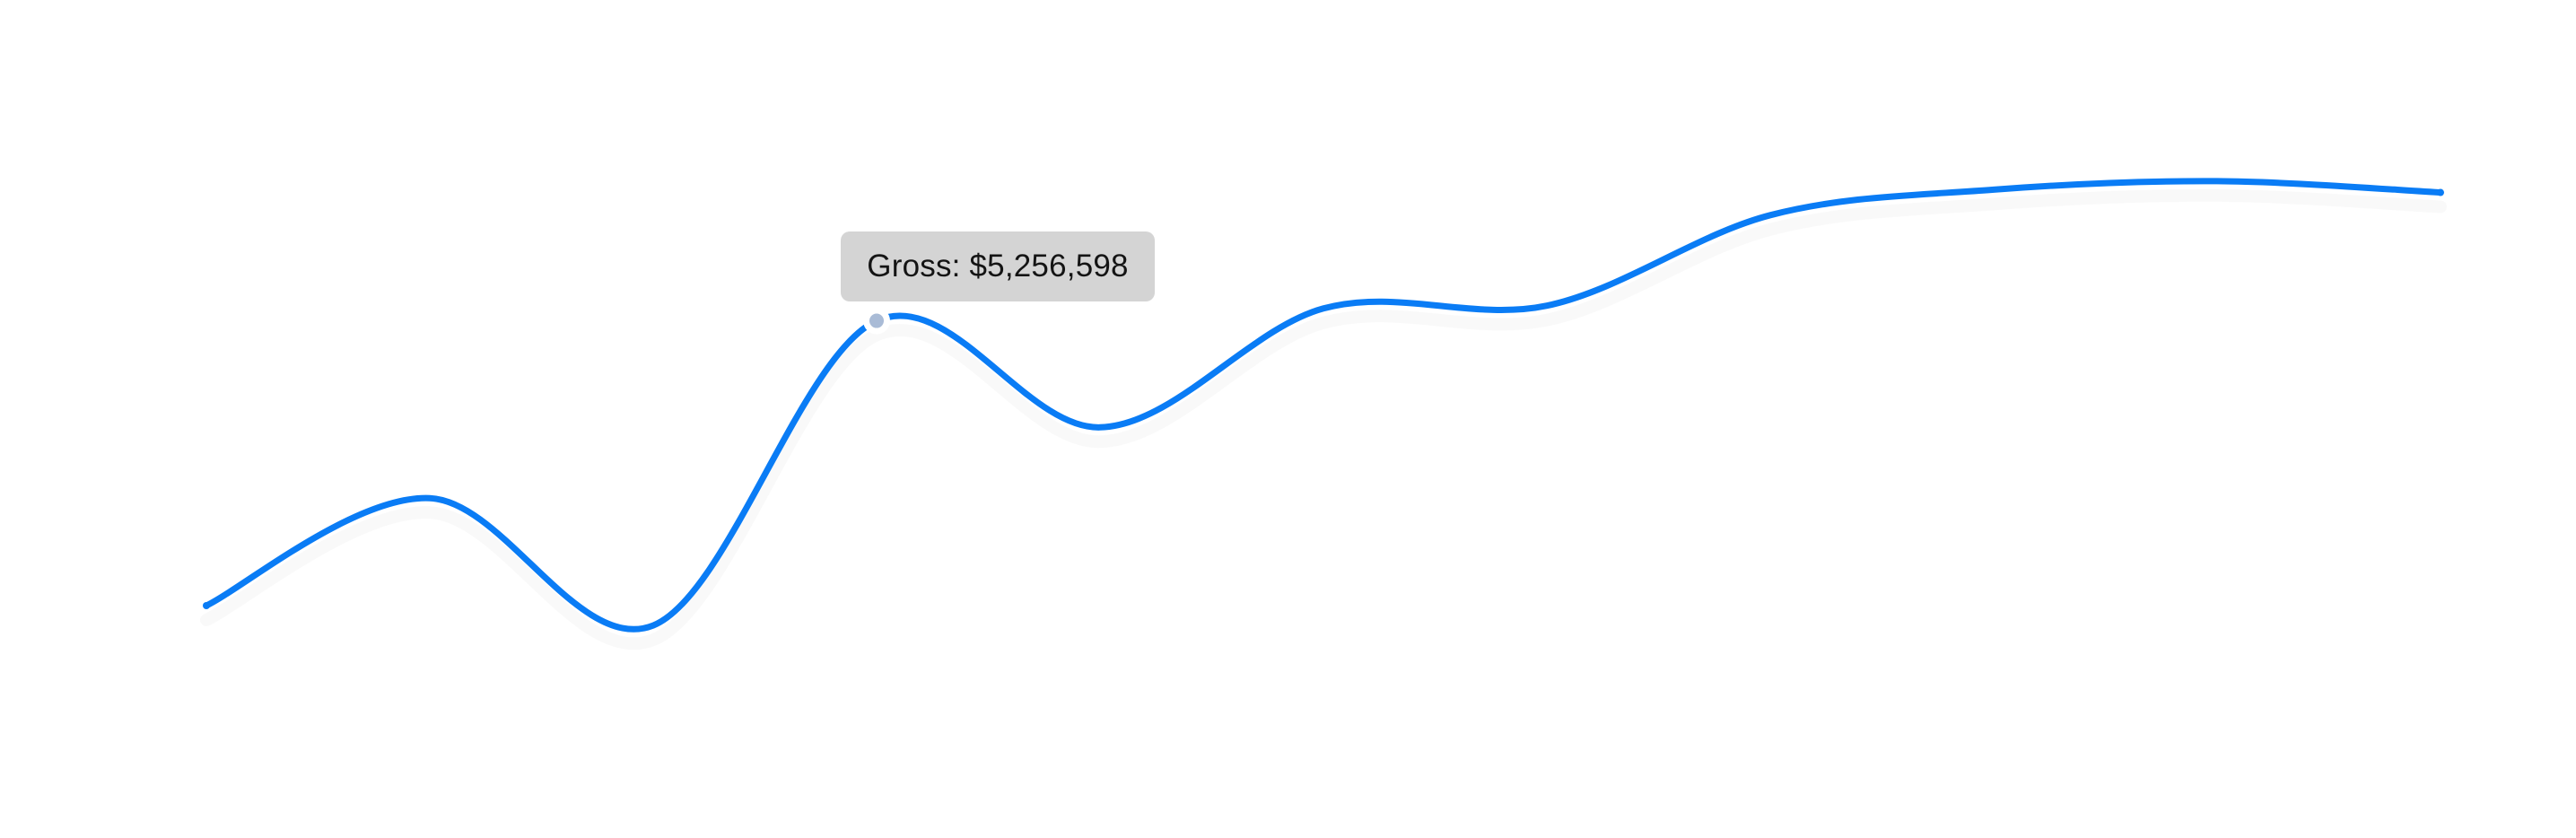  What do you see at coordinates (877, 320) in the screenshot?
I see `hover-marker` at bounding box center [877, 320].